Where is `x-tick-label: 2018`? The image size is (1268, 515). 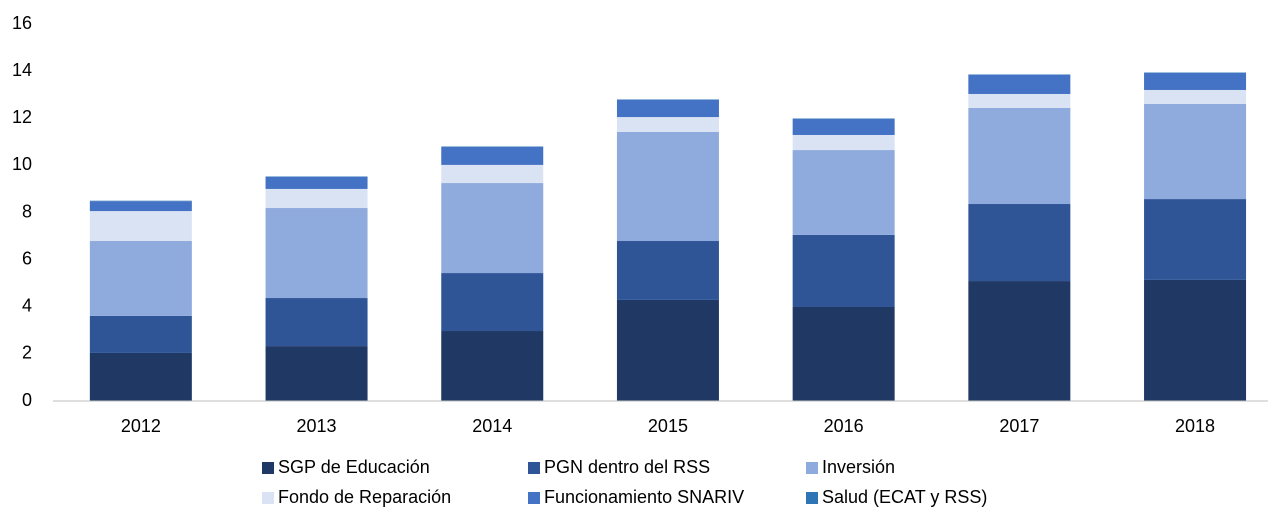
x-tick-label: 2018 is located at coordinates (1195, 426).